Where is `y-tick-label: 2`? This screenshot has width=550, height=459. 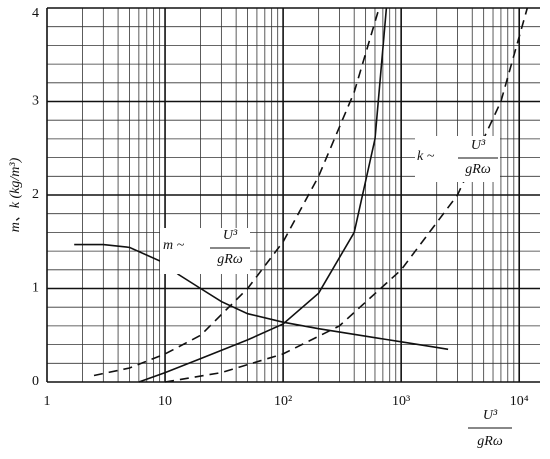
y-tick-label: 2 is located at coordinates (35, 194).